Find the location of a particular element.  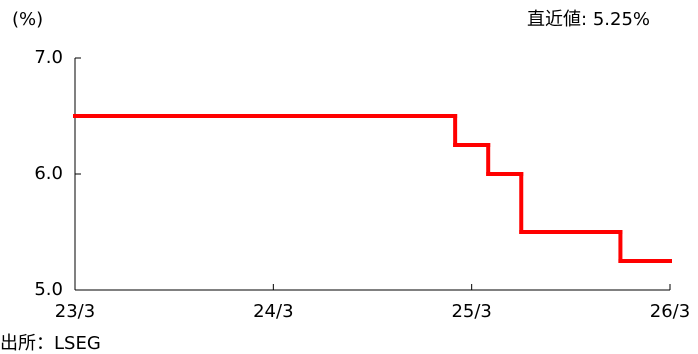

y-tick-label: 5.0 is located at coordinates (48, 289).